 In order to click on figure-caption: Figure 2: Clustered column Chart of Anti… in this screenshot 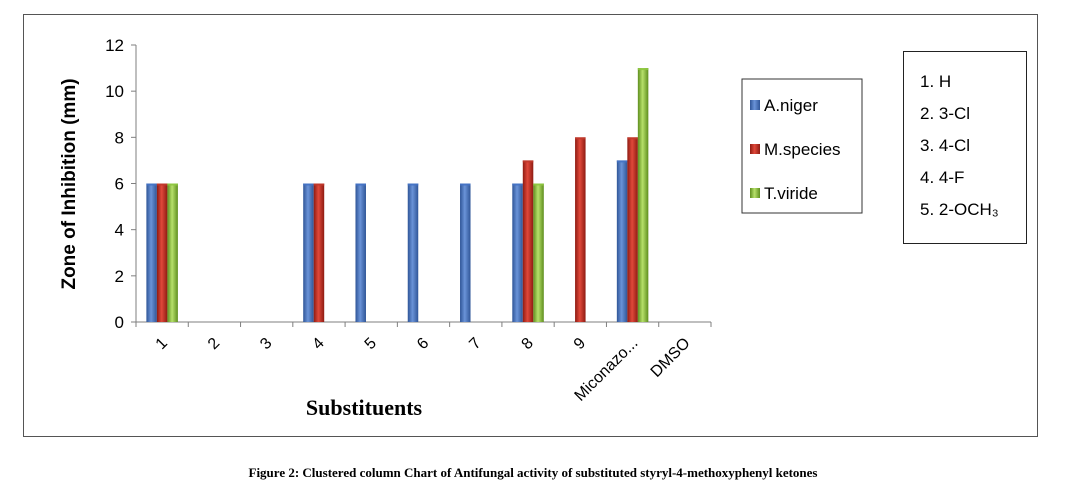, I will do `click(533, 472)`.